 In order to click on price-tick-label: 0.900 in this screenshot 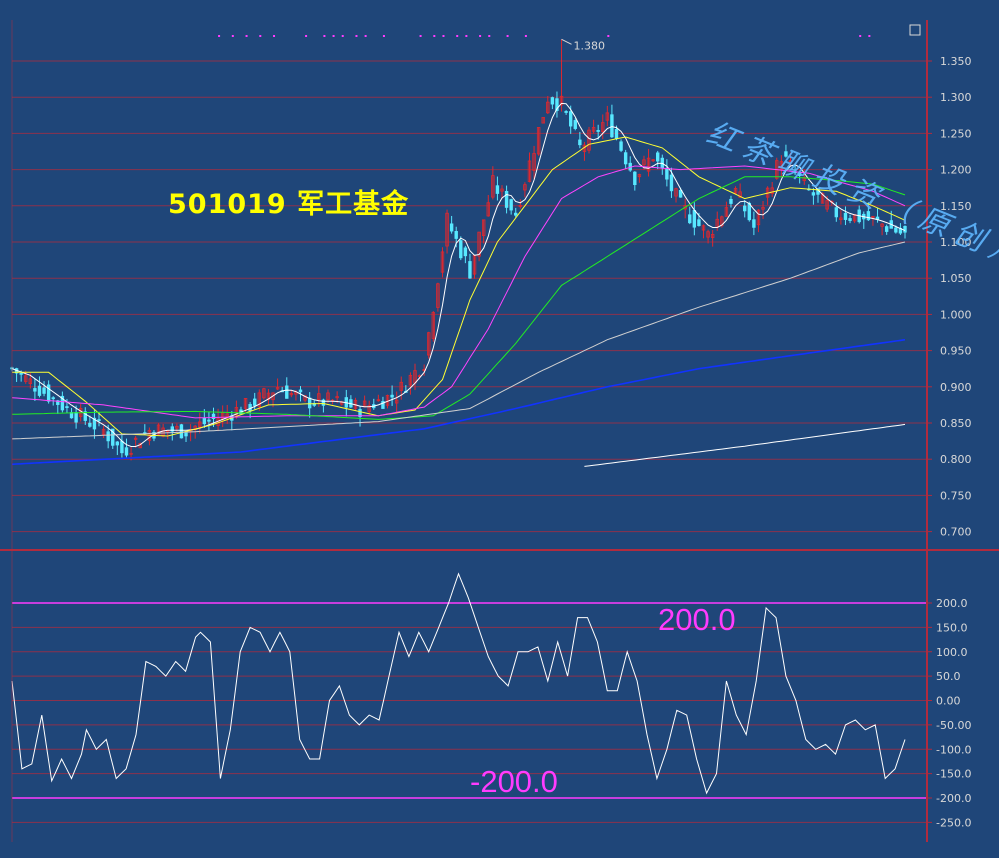, I will do `click(956, 387)`.